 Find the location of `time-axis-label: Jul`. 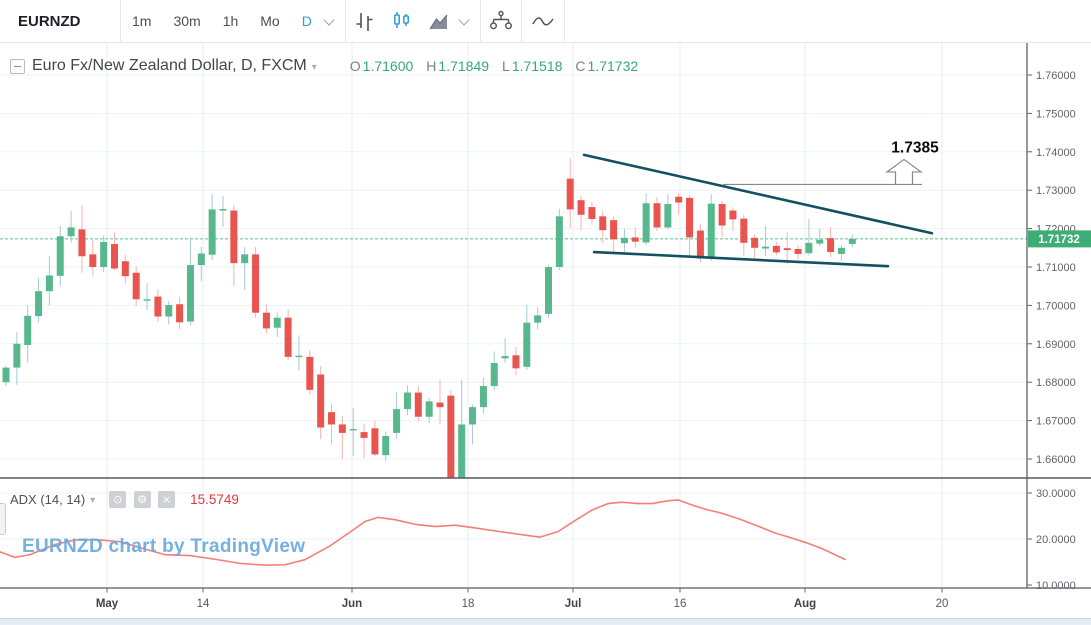

time-axis-label: Jul is located at coordinates (573, 604).